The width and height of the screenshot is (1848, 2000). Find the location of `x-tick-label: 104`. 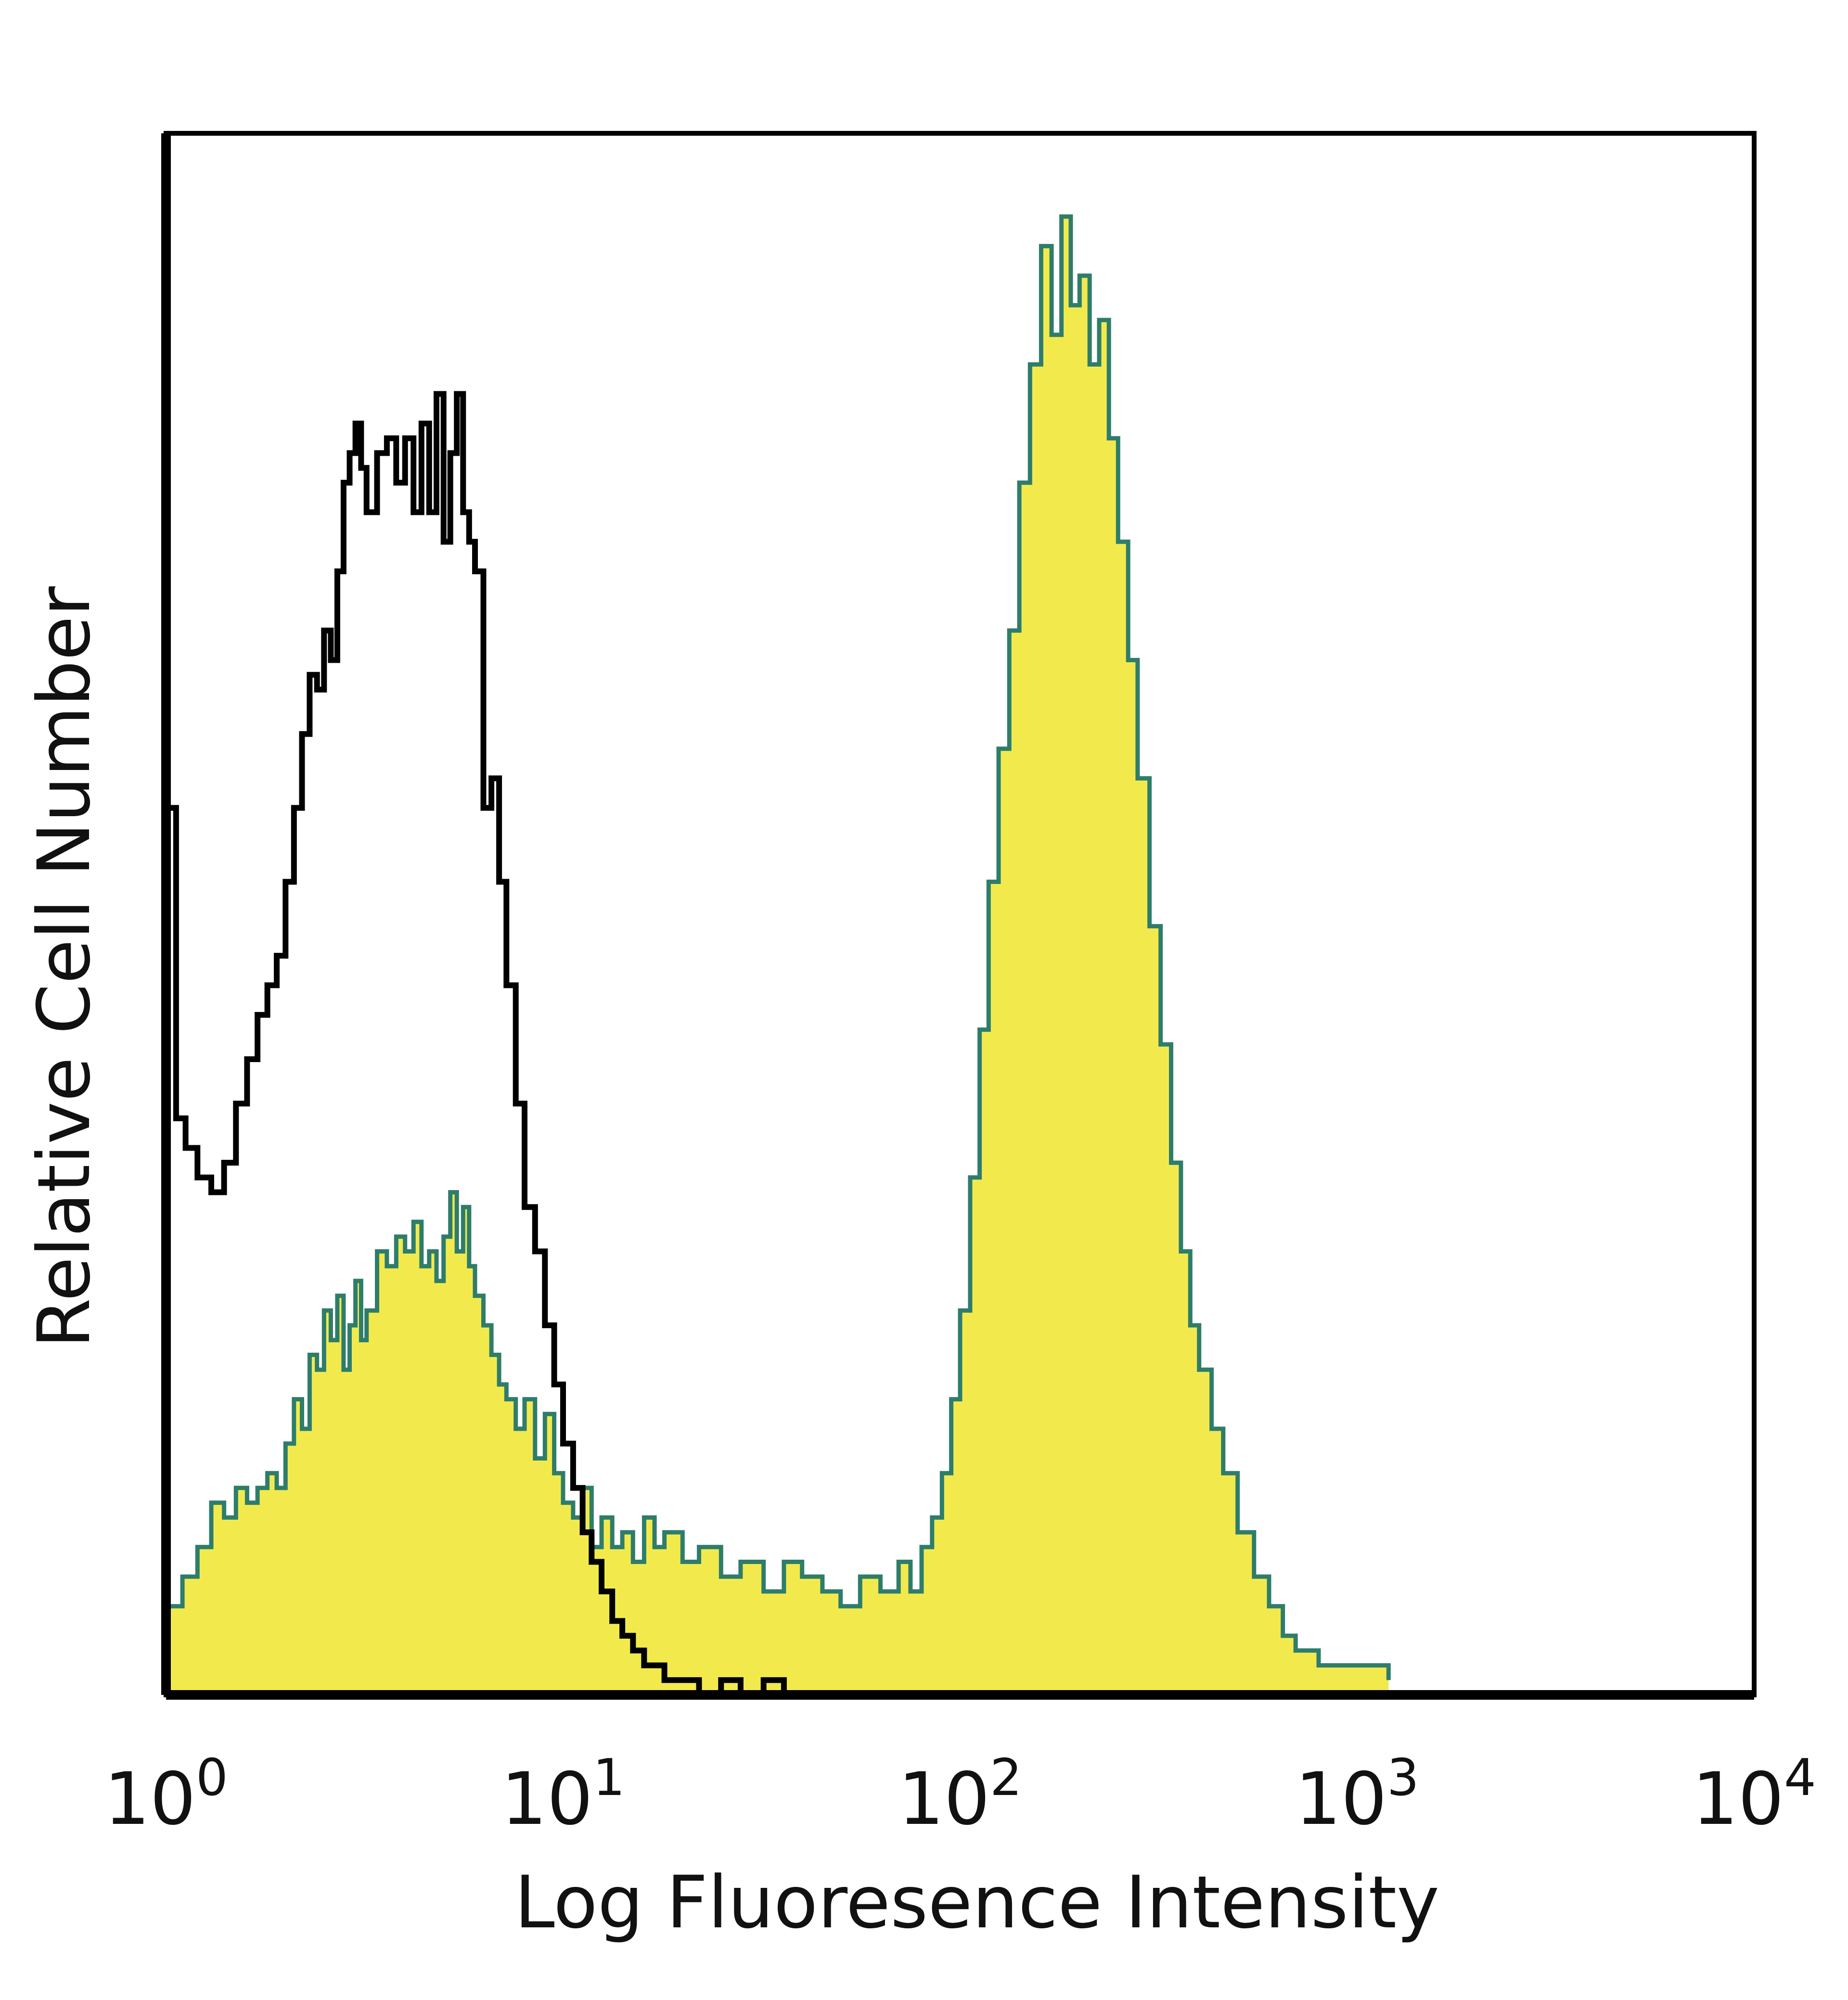

x-tick-label: 104 is located at coordinates (1754, 1794).